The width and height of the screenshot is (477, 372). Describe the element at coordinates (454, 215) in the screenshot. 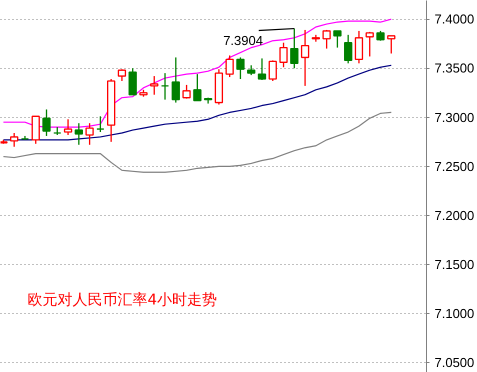

I see `y-tick-label: 7.2000` at that location.